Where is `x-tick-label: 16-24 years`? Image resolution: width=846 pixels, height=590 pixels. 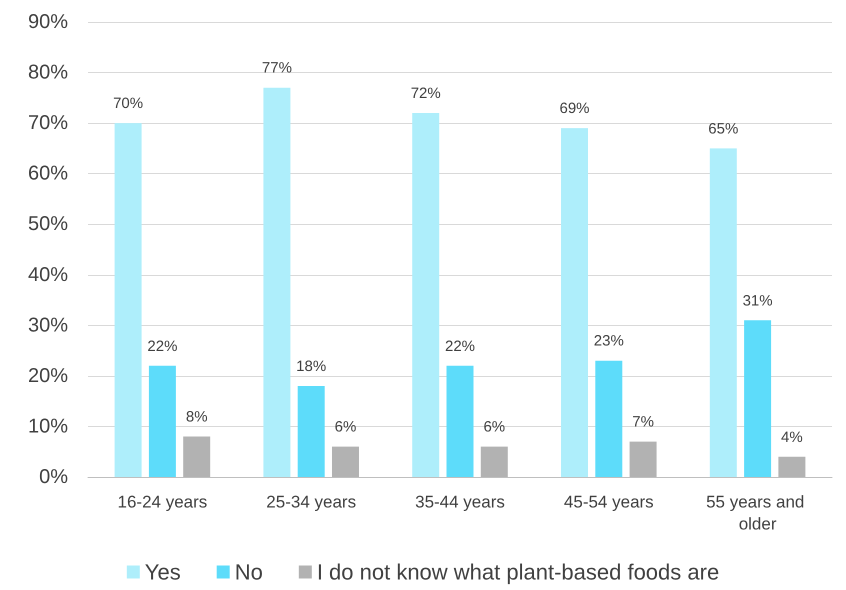
x-tick-label: 16-24 years is located at coordinates (163, 502).